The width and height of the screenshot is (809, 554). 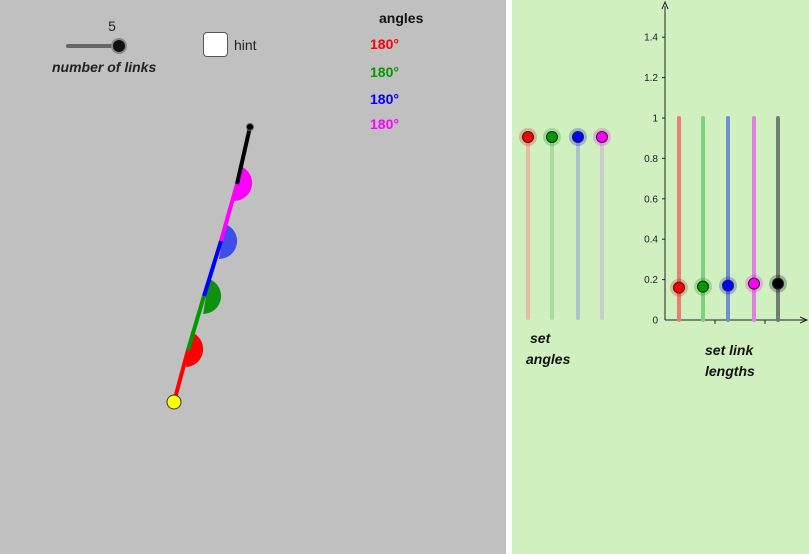 What do you see at coordinates (651, 280) in the screenshot?
I see `y-tick-label: 0.2` at bounding box center [651, 280].